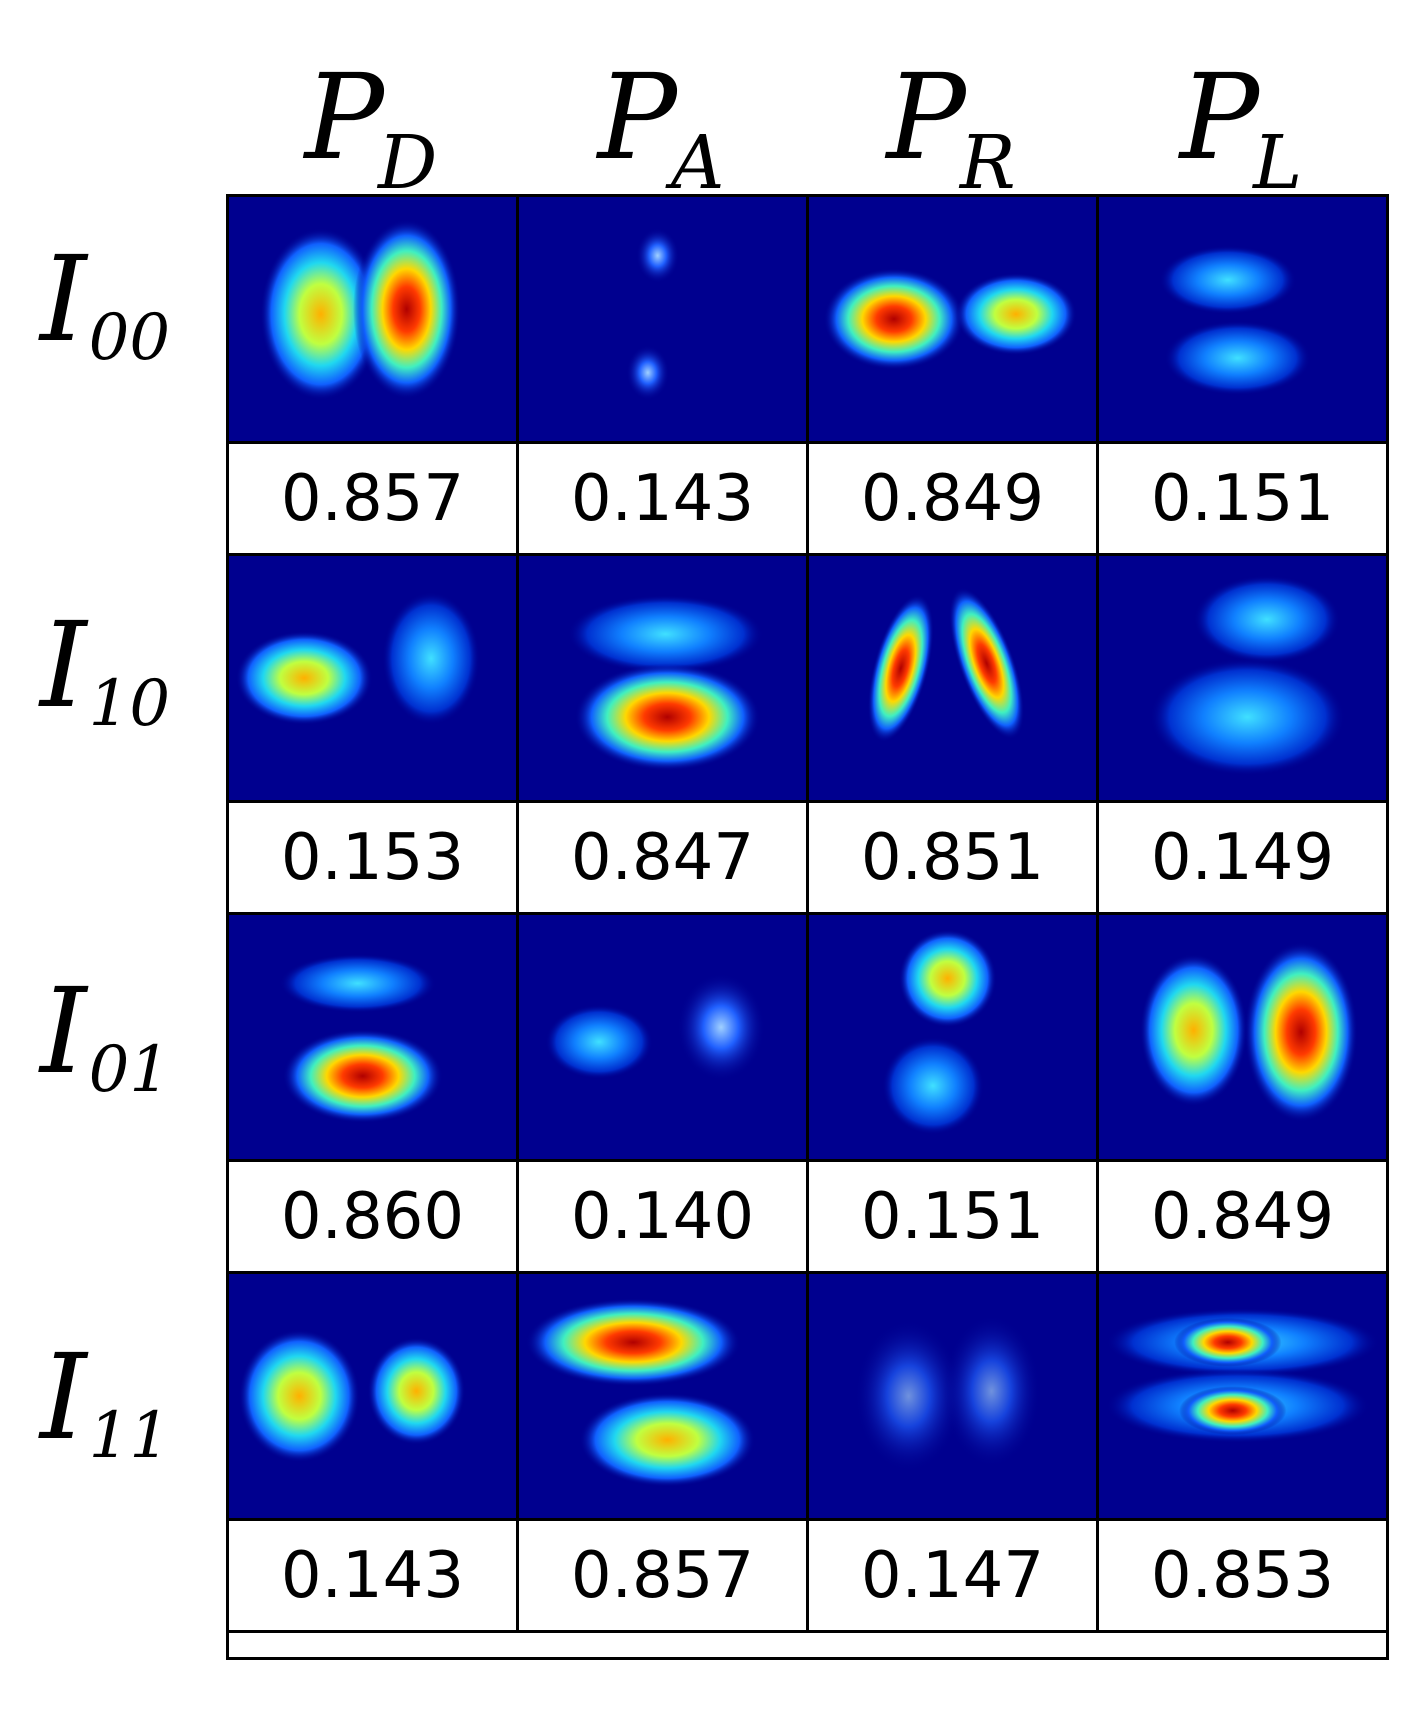 The width and height of the screenshot is (1413, 1715). Describe the element at coordinates (662, 678) in the screenshot. I see `beam-image-i10-pa` at that location.